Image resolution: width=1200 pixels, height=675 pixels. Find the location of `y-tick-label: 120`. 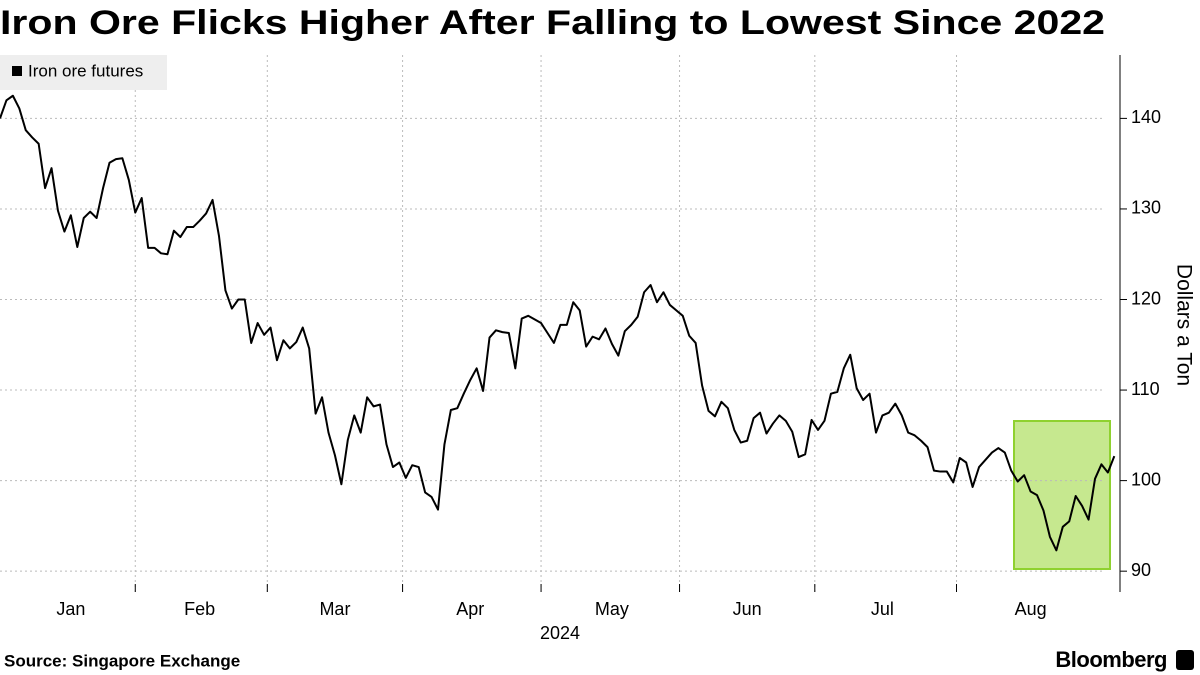

y-tick-label: 120 is located at coordinates (1146, 298).